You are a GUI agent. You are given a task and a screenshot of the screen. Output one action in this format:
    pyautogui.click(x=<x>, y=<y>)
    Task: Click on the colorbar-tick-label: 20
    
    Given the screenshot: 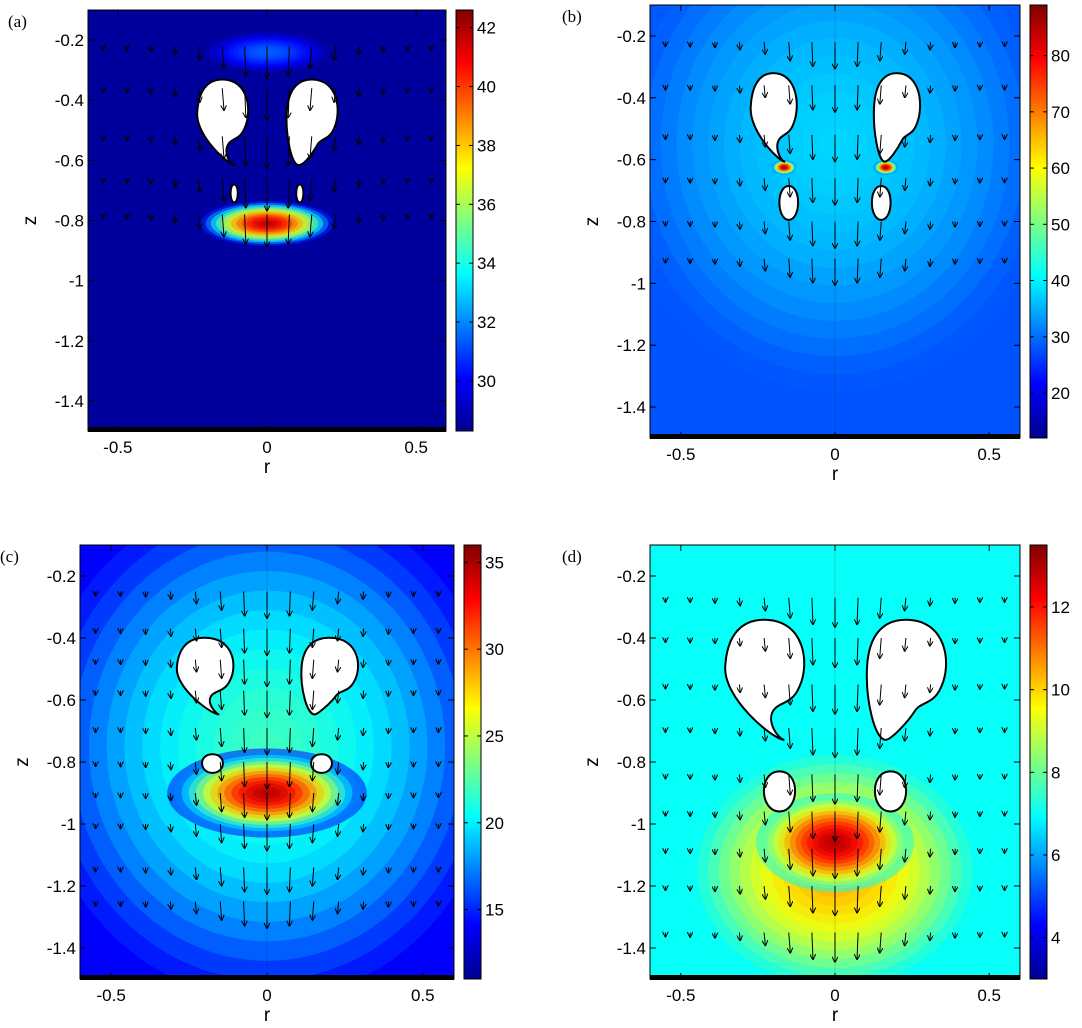 What is the action you would take?
    pyautogui.click(x=494, y=823)
    